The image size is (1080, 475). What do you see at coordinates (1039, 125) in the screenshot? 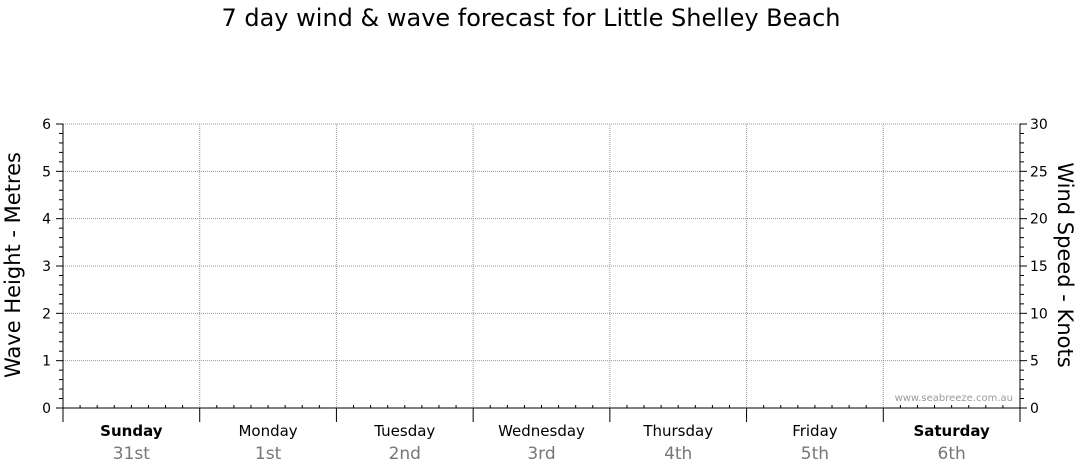
I see `right-tick-label: 30` at bounding box center [1039, 125].